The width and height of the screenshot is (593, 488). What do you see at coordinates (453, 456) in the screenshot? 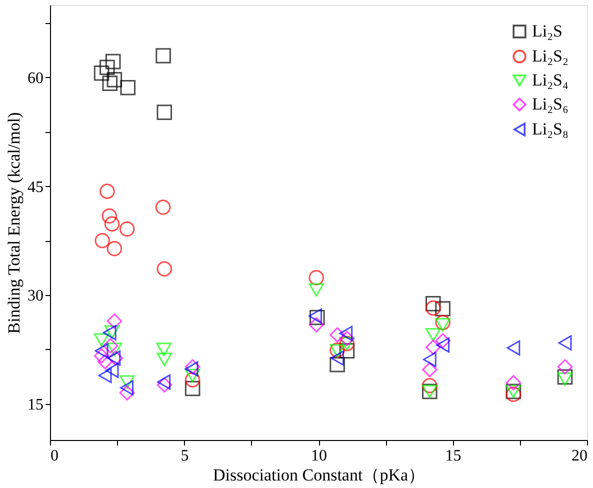
I see `x-tick-label: 15` at bounding box center [453, 456].